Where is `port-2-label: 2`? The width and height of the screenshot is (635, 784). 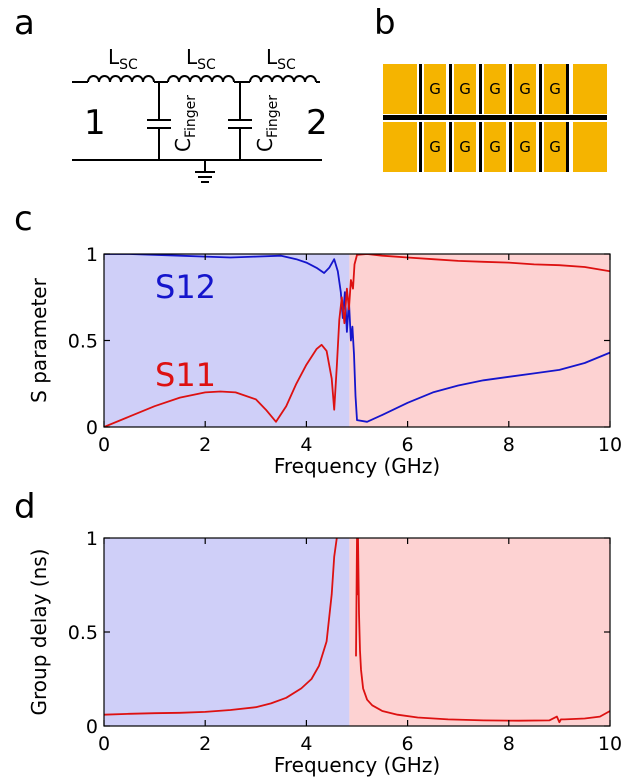
port-2-label: 2 is located at coordinates (317, 123).